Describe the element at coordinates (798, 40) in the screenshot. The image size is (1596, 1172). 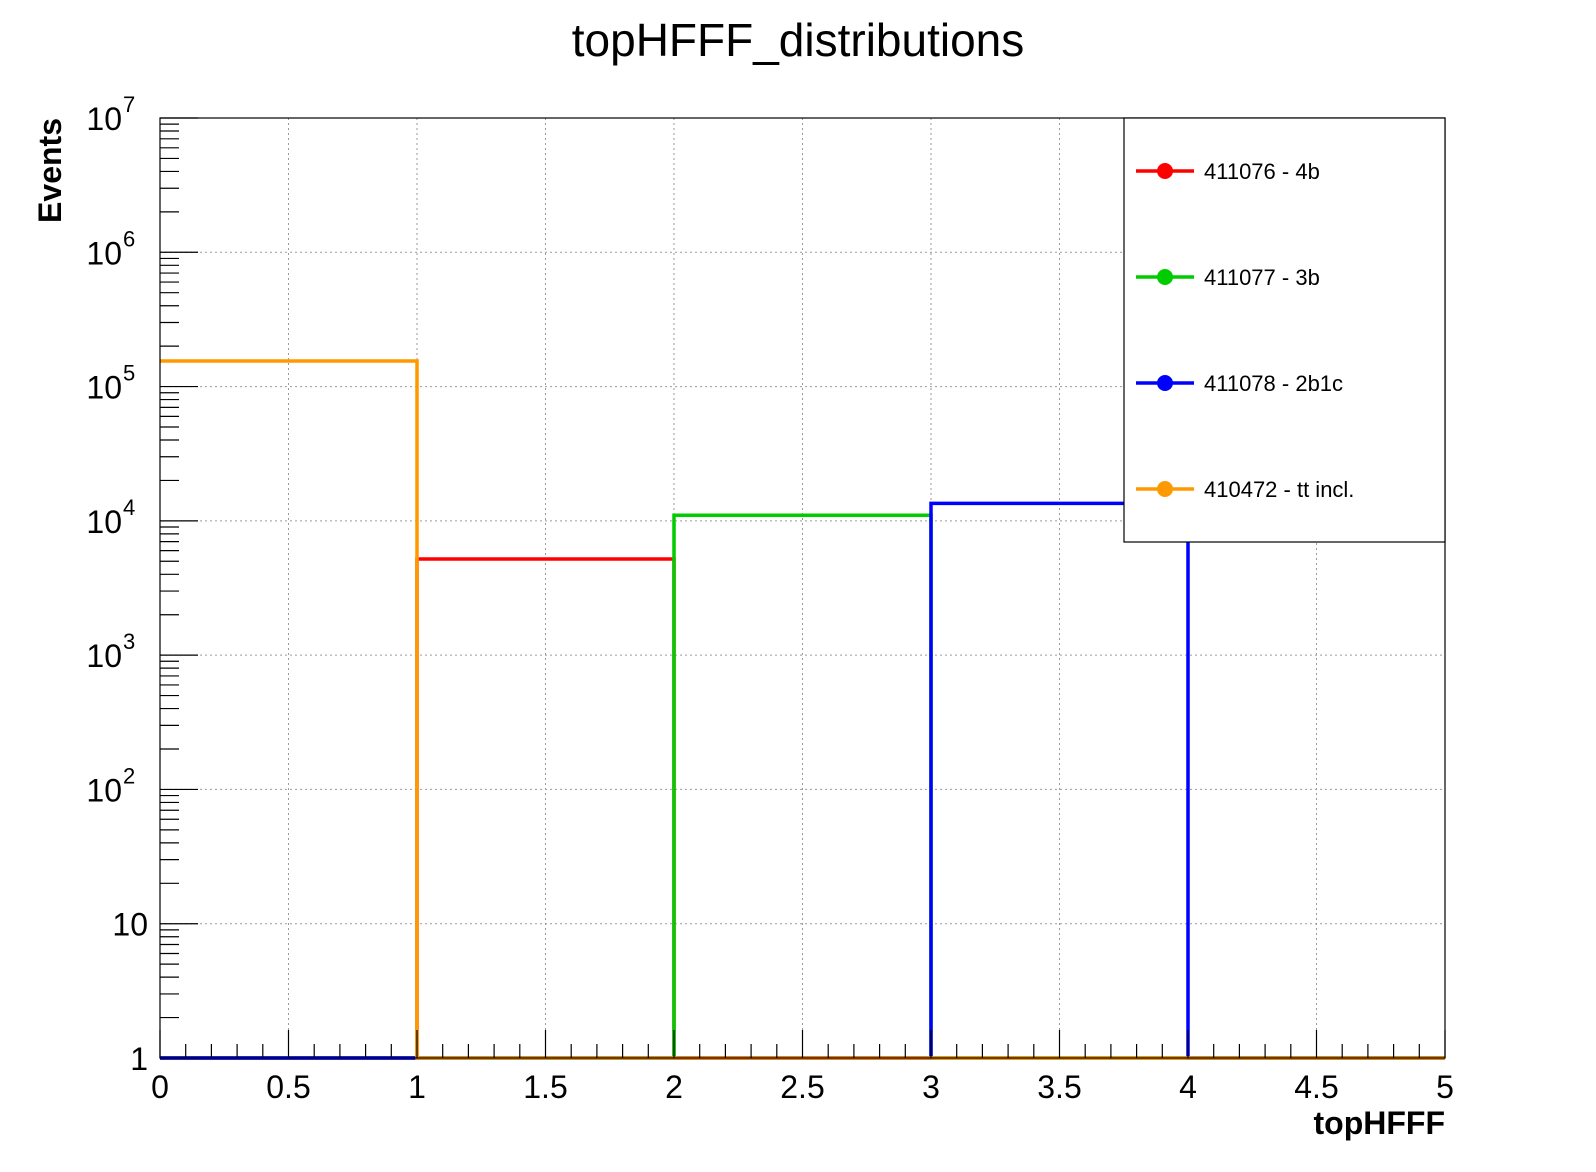
I see `chart-title: topHFFF_distributions` at that location.